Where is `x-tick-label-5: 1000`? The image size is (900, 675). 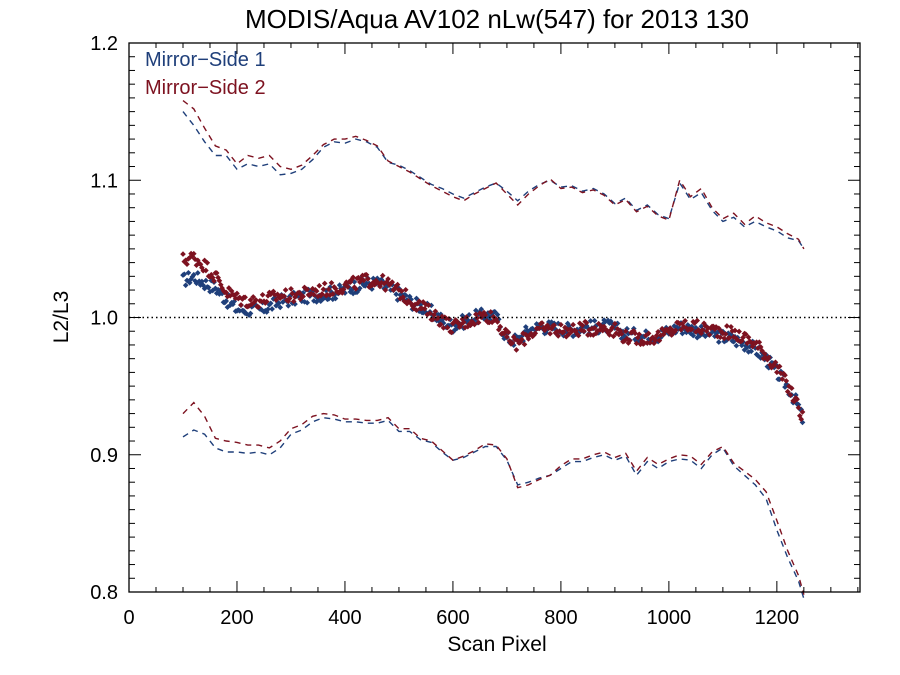 x-tick-label-5: 1000 is located at coordinates (669, 618).